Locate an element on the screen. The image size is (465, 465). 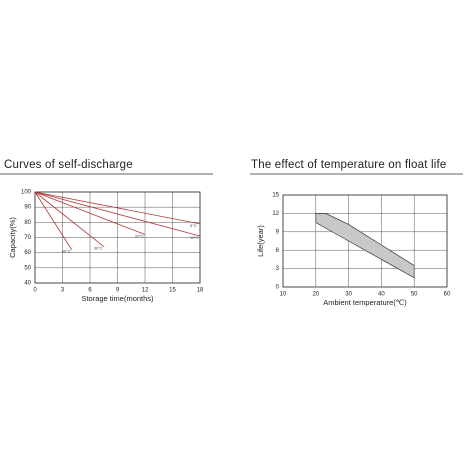
x-tick-label: 12 is located at coordinates (145, 291).